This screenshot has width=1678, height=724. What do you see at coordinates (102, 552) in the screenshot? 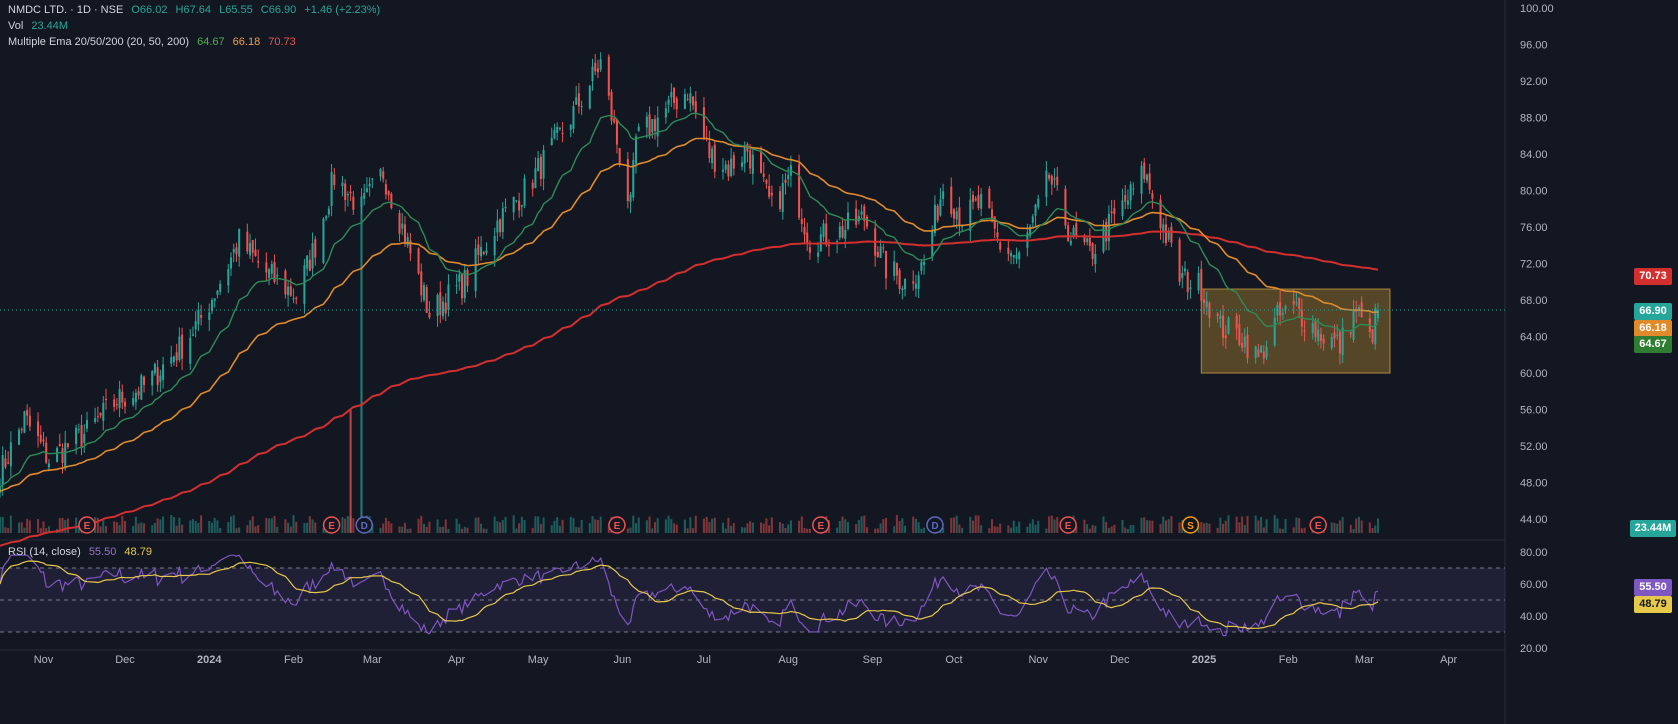
I see `rsi-value: 55.50` at bounding box center [102, 552].